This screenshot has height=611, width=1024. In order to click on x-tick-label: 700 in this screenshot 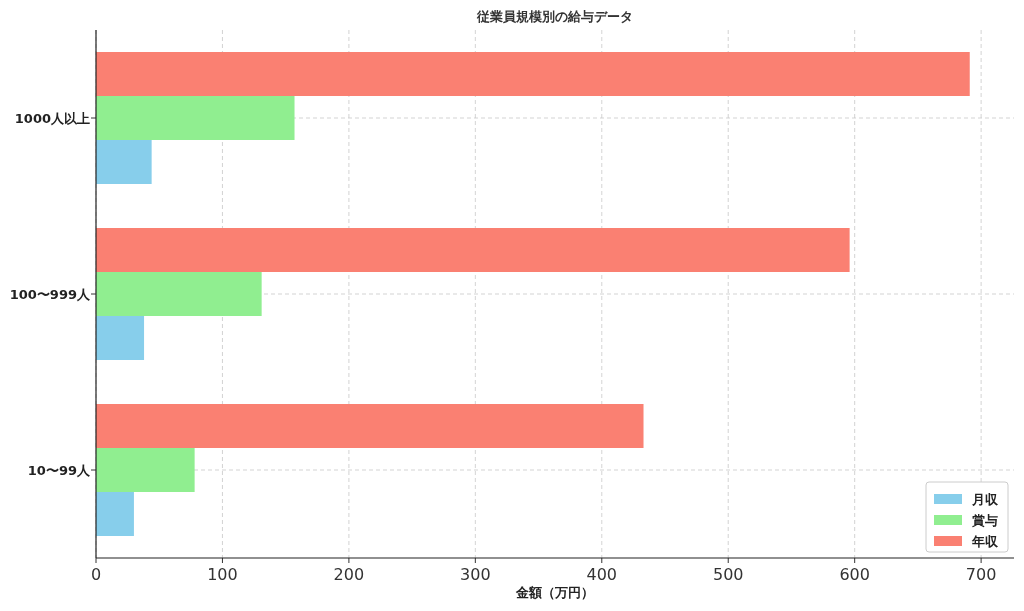, I will do `click(981, 574)`.